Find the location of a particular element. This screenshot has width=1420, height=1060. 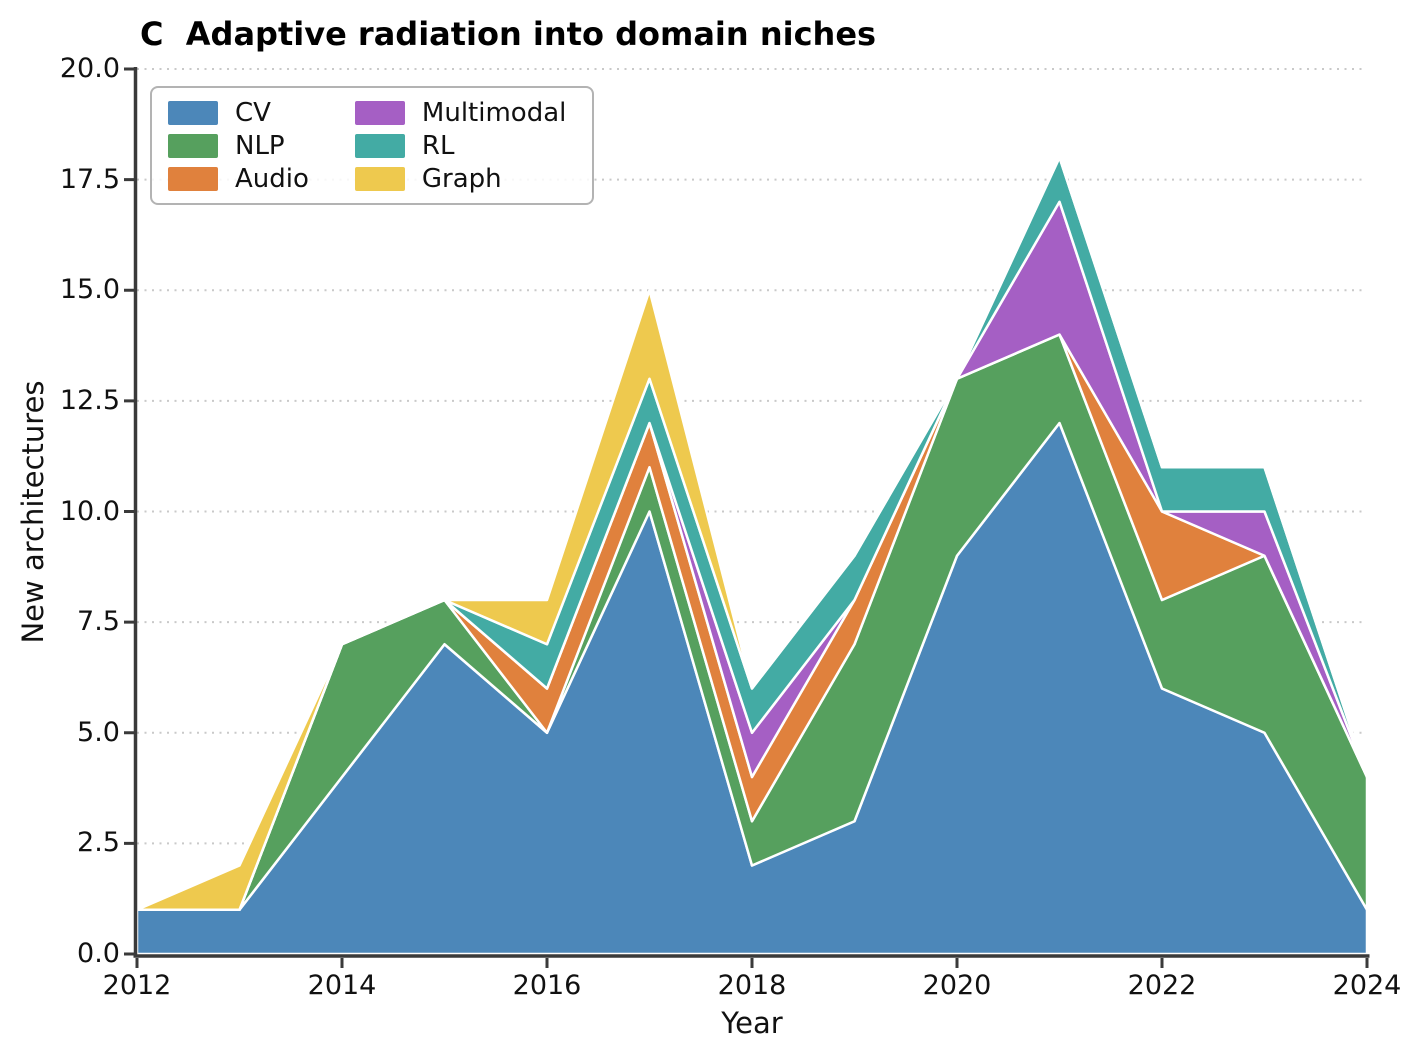

x-tick-label: 2020 is located at coordinates (957, 985).